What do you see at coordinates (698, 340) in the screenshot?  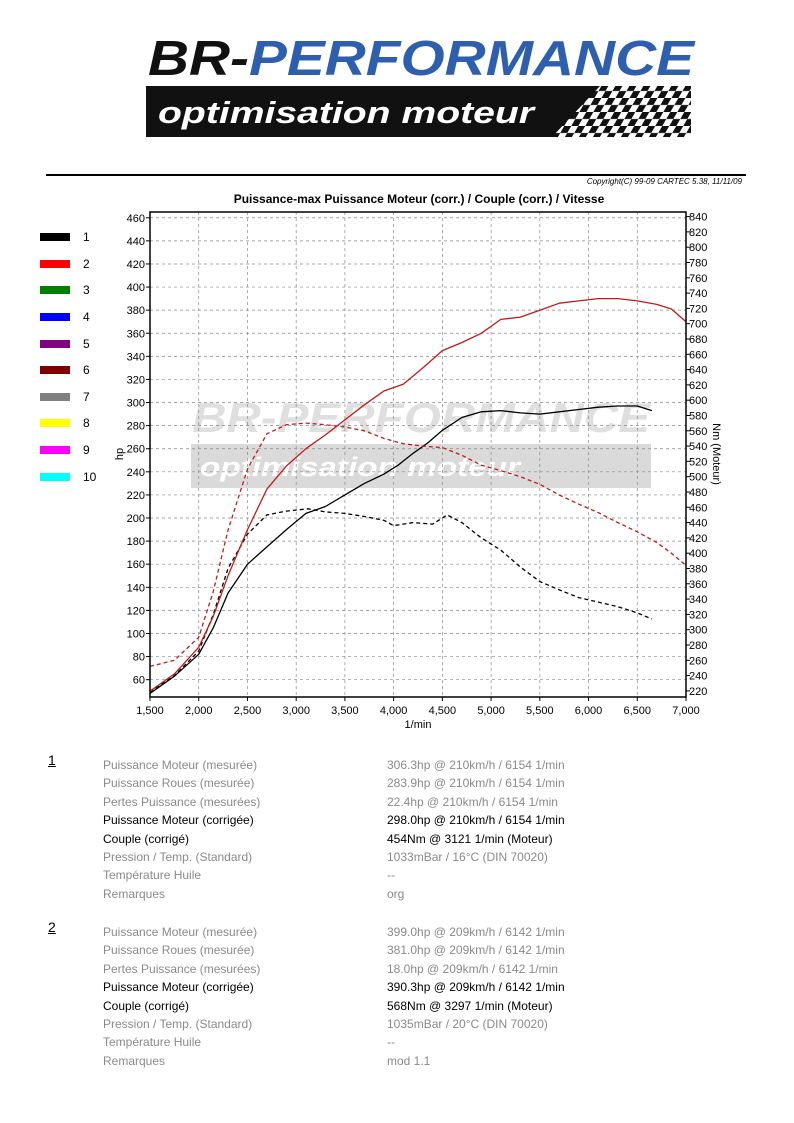 I see `y-right-tick-label: 680` at bounding box center [698, 340].